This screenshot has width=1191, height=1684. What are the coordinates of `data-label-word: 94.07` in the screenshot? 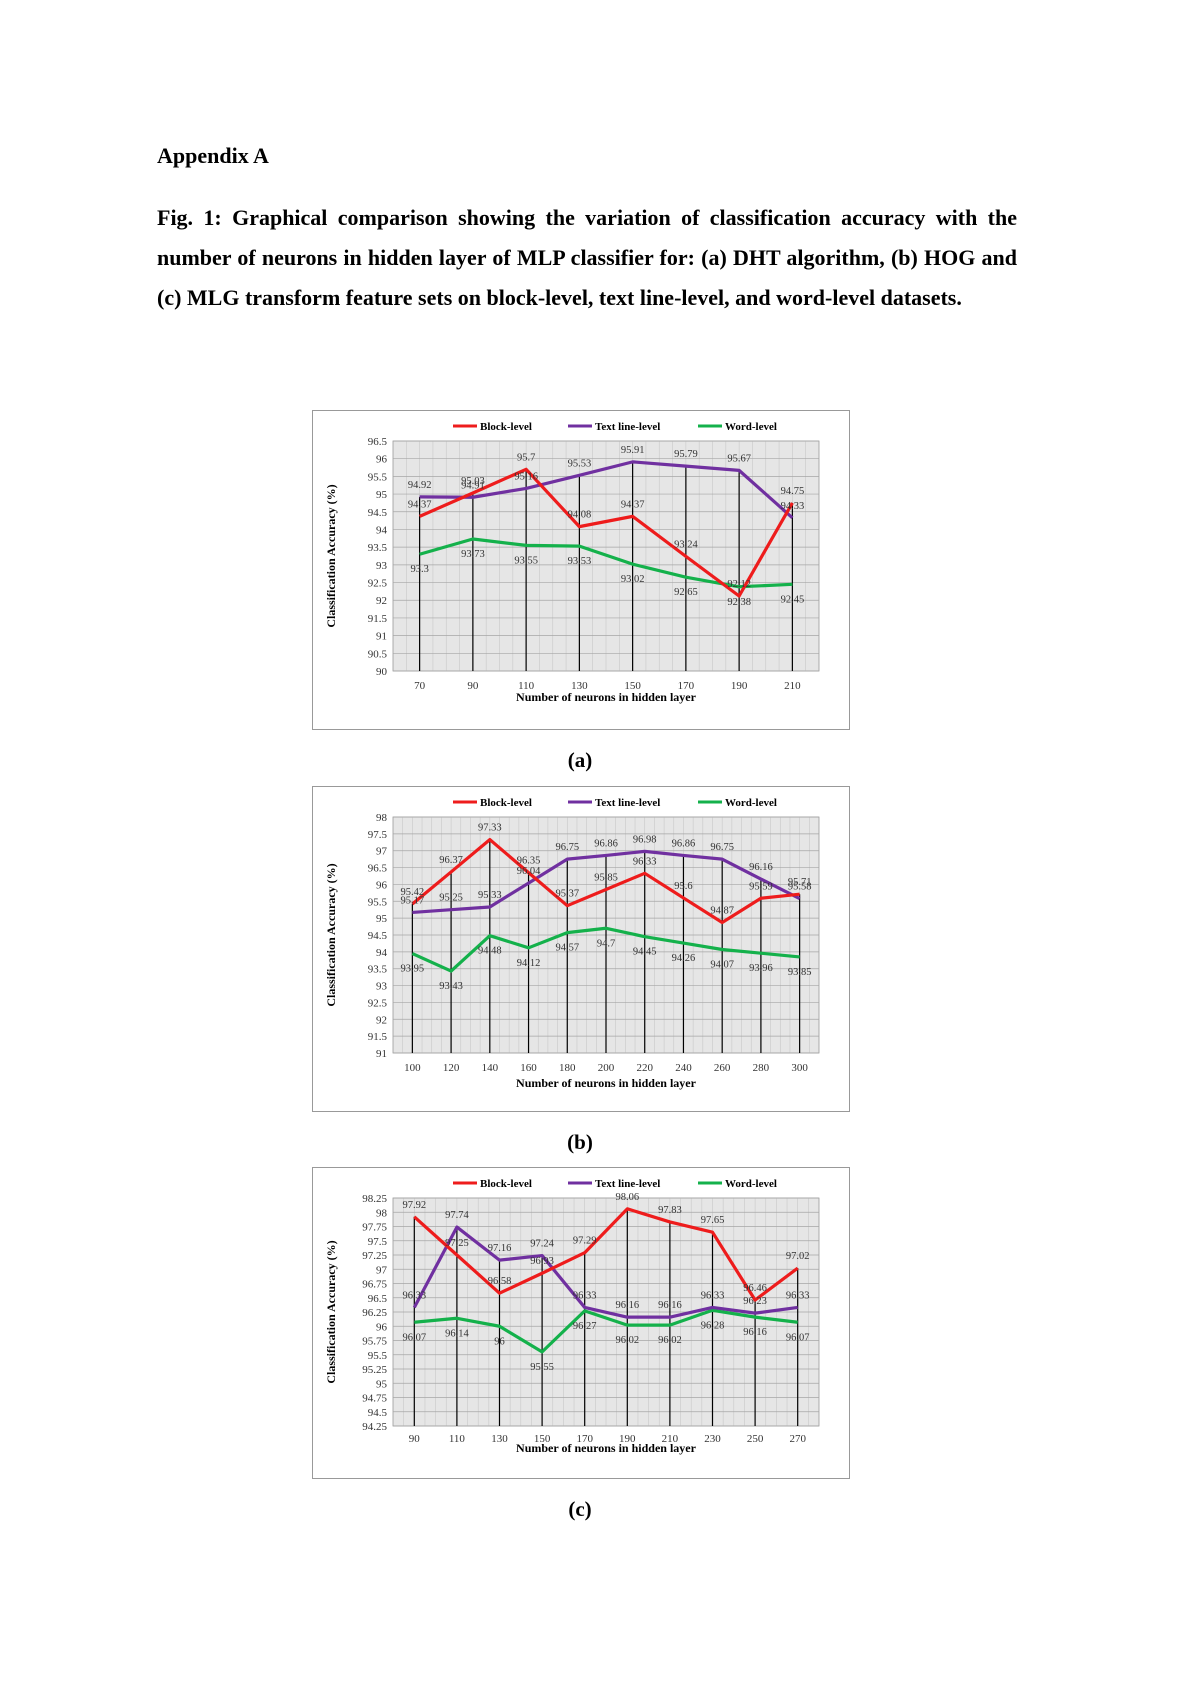 It's located at (722, 964).